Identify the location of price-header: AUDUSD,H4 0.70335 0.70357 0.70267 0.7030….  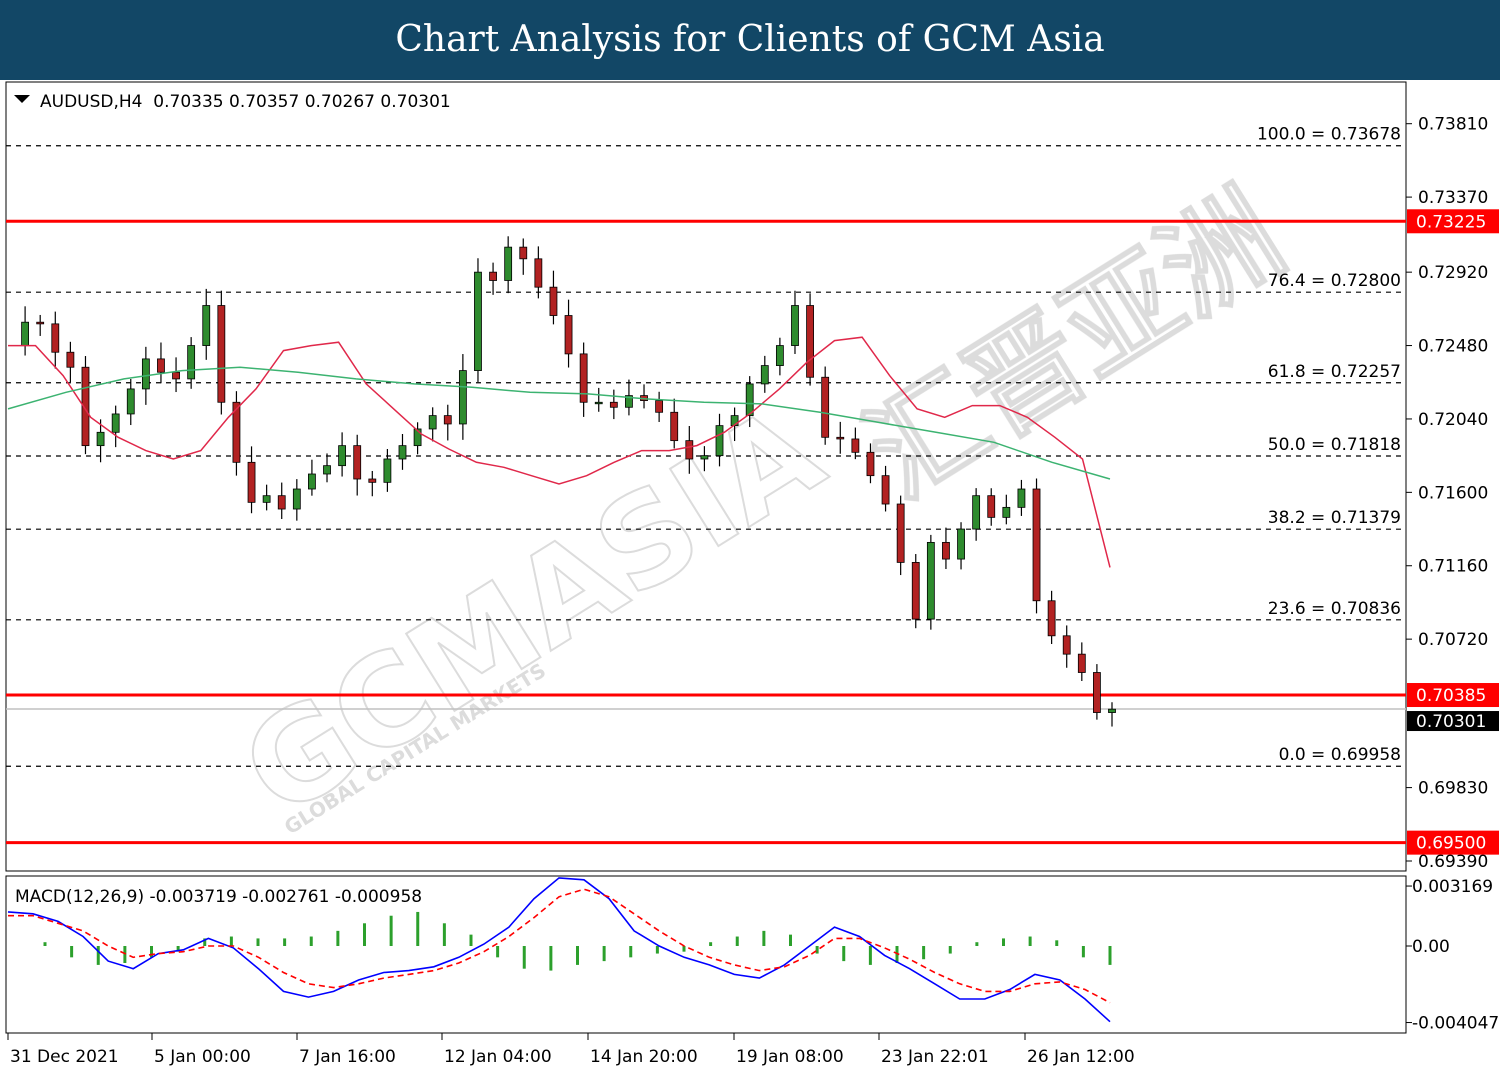
(245, 102).